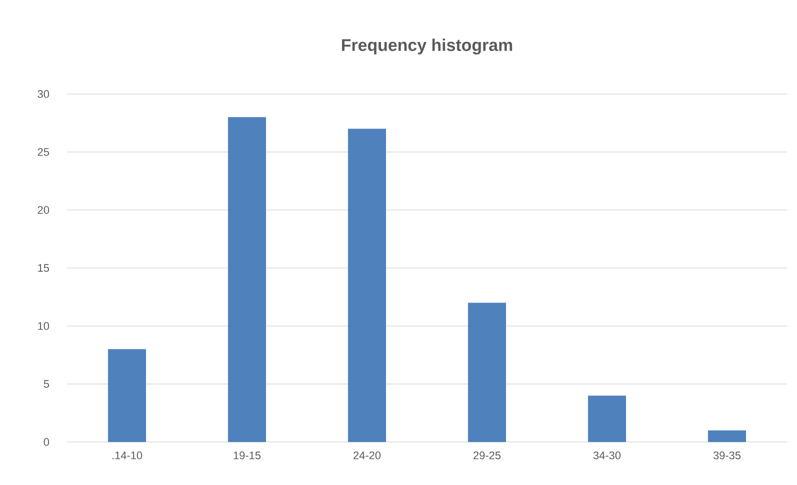  What do you see at coordinates (367, 456) in the screenshot?
I see `x-tick-label: 24-20` at bounding box center [367, 456].